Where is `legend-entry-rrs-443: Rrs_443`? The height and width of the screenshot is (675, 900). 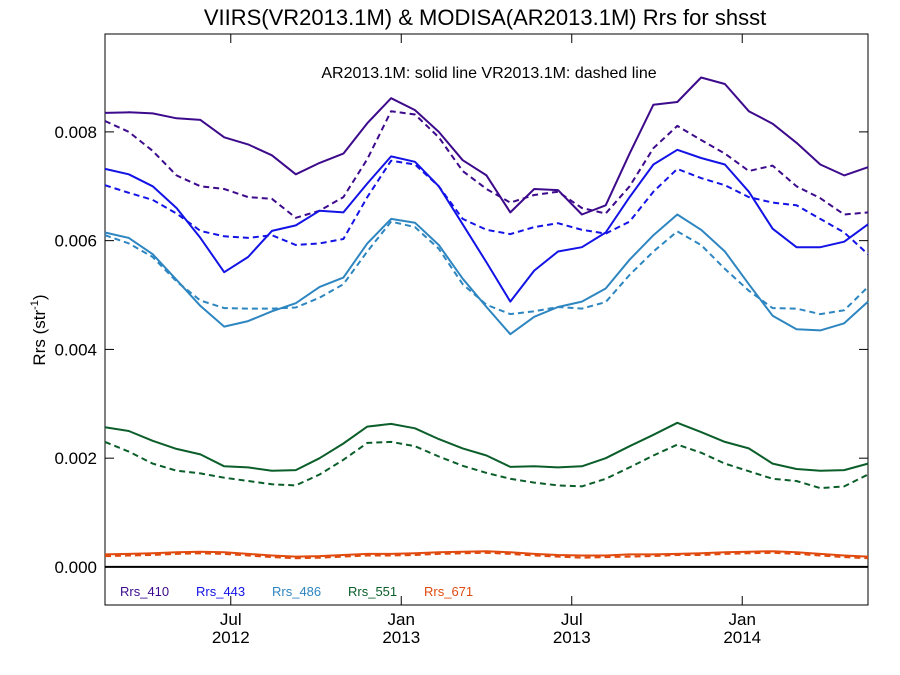
legend-entry-rrs-443: Rrs_443 is located at coordinates (220, 591).